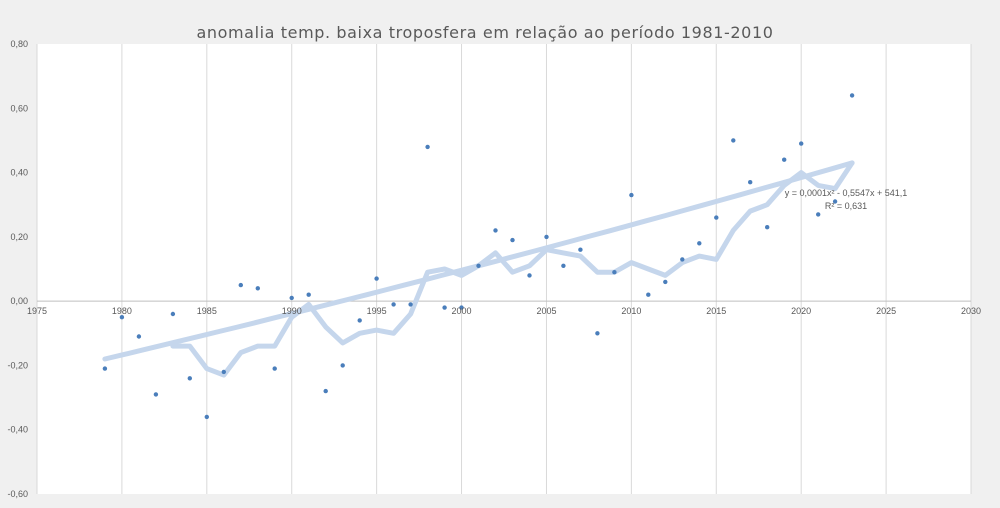 This screenshot has height=508, width=1000. I want to click on x-tick-label: 2030, so click(971, 311).